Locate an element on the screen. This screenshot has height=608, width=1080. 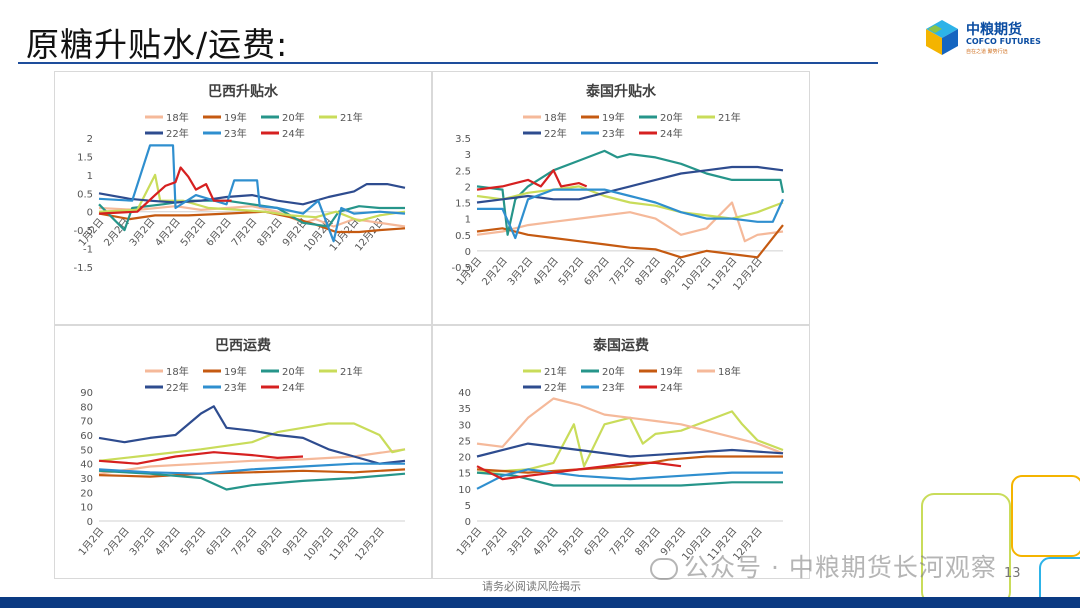
y-tick-label: 30 is located at coordinates (464, 425).